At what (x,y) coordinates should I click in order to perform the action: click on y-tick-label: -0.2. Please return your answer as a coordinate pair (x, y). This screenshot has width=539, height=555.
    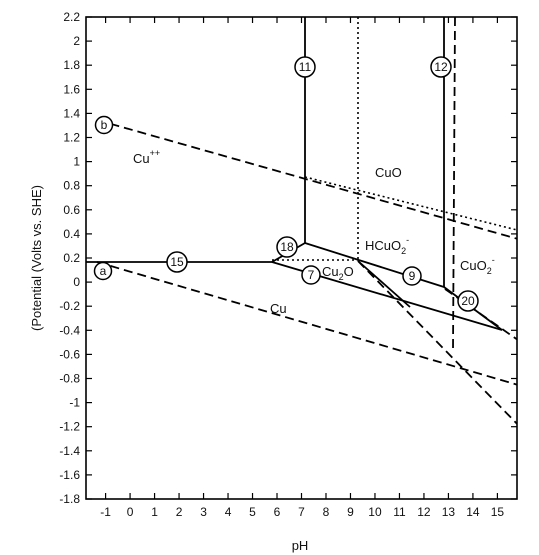
    Looking at the image, I should click on (69, 306).